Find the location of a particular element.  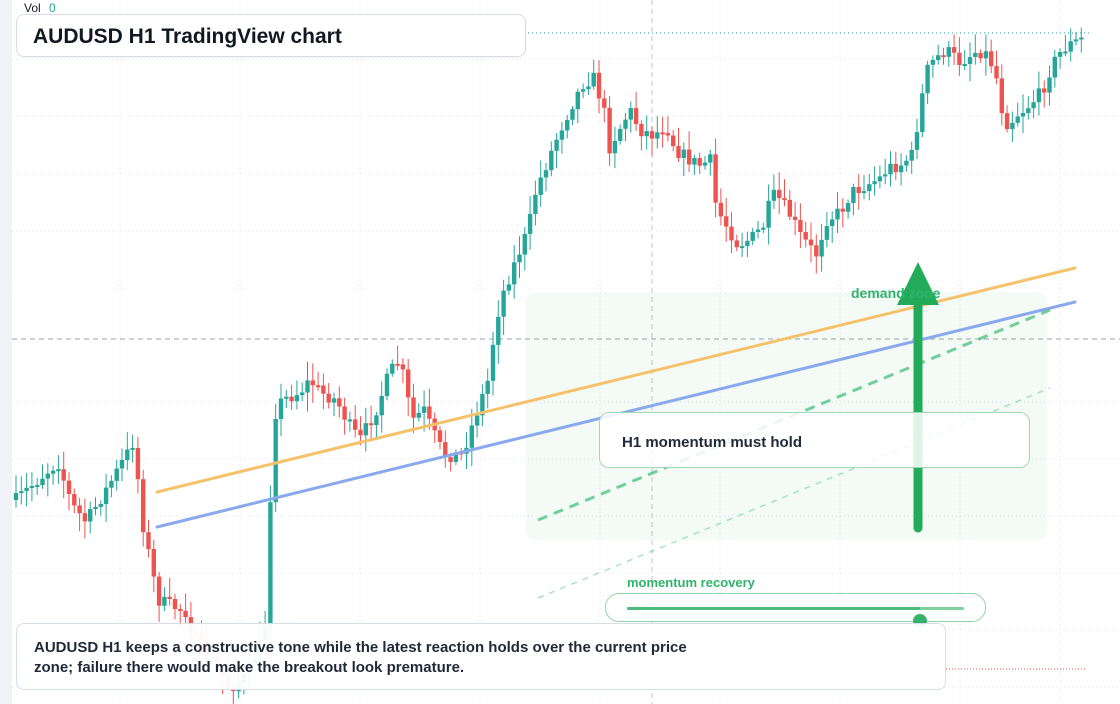

momentum-slider-fill is located at coordinates (774, 608).